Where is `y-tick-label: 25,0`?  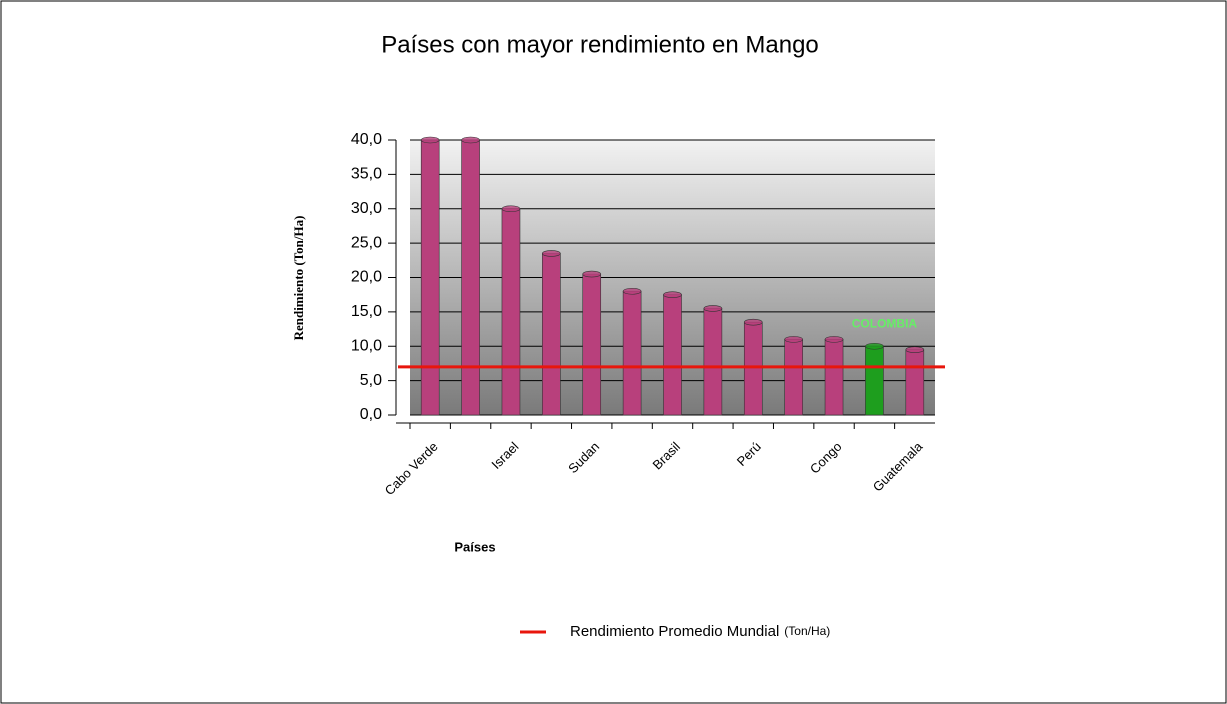
y-tick-label: 25,0 is located at coordinates (366, 242).